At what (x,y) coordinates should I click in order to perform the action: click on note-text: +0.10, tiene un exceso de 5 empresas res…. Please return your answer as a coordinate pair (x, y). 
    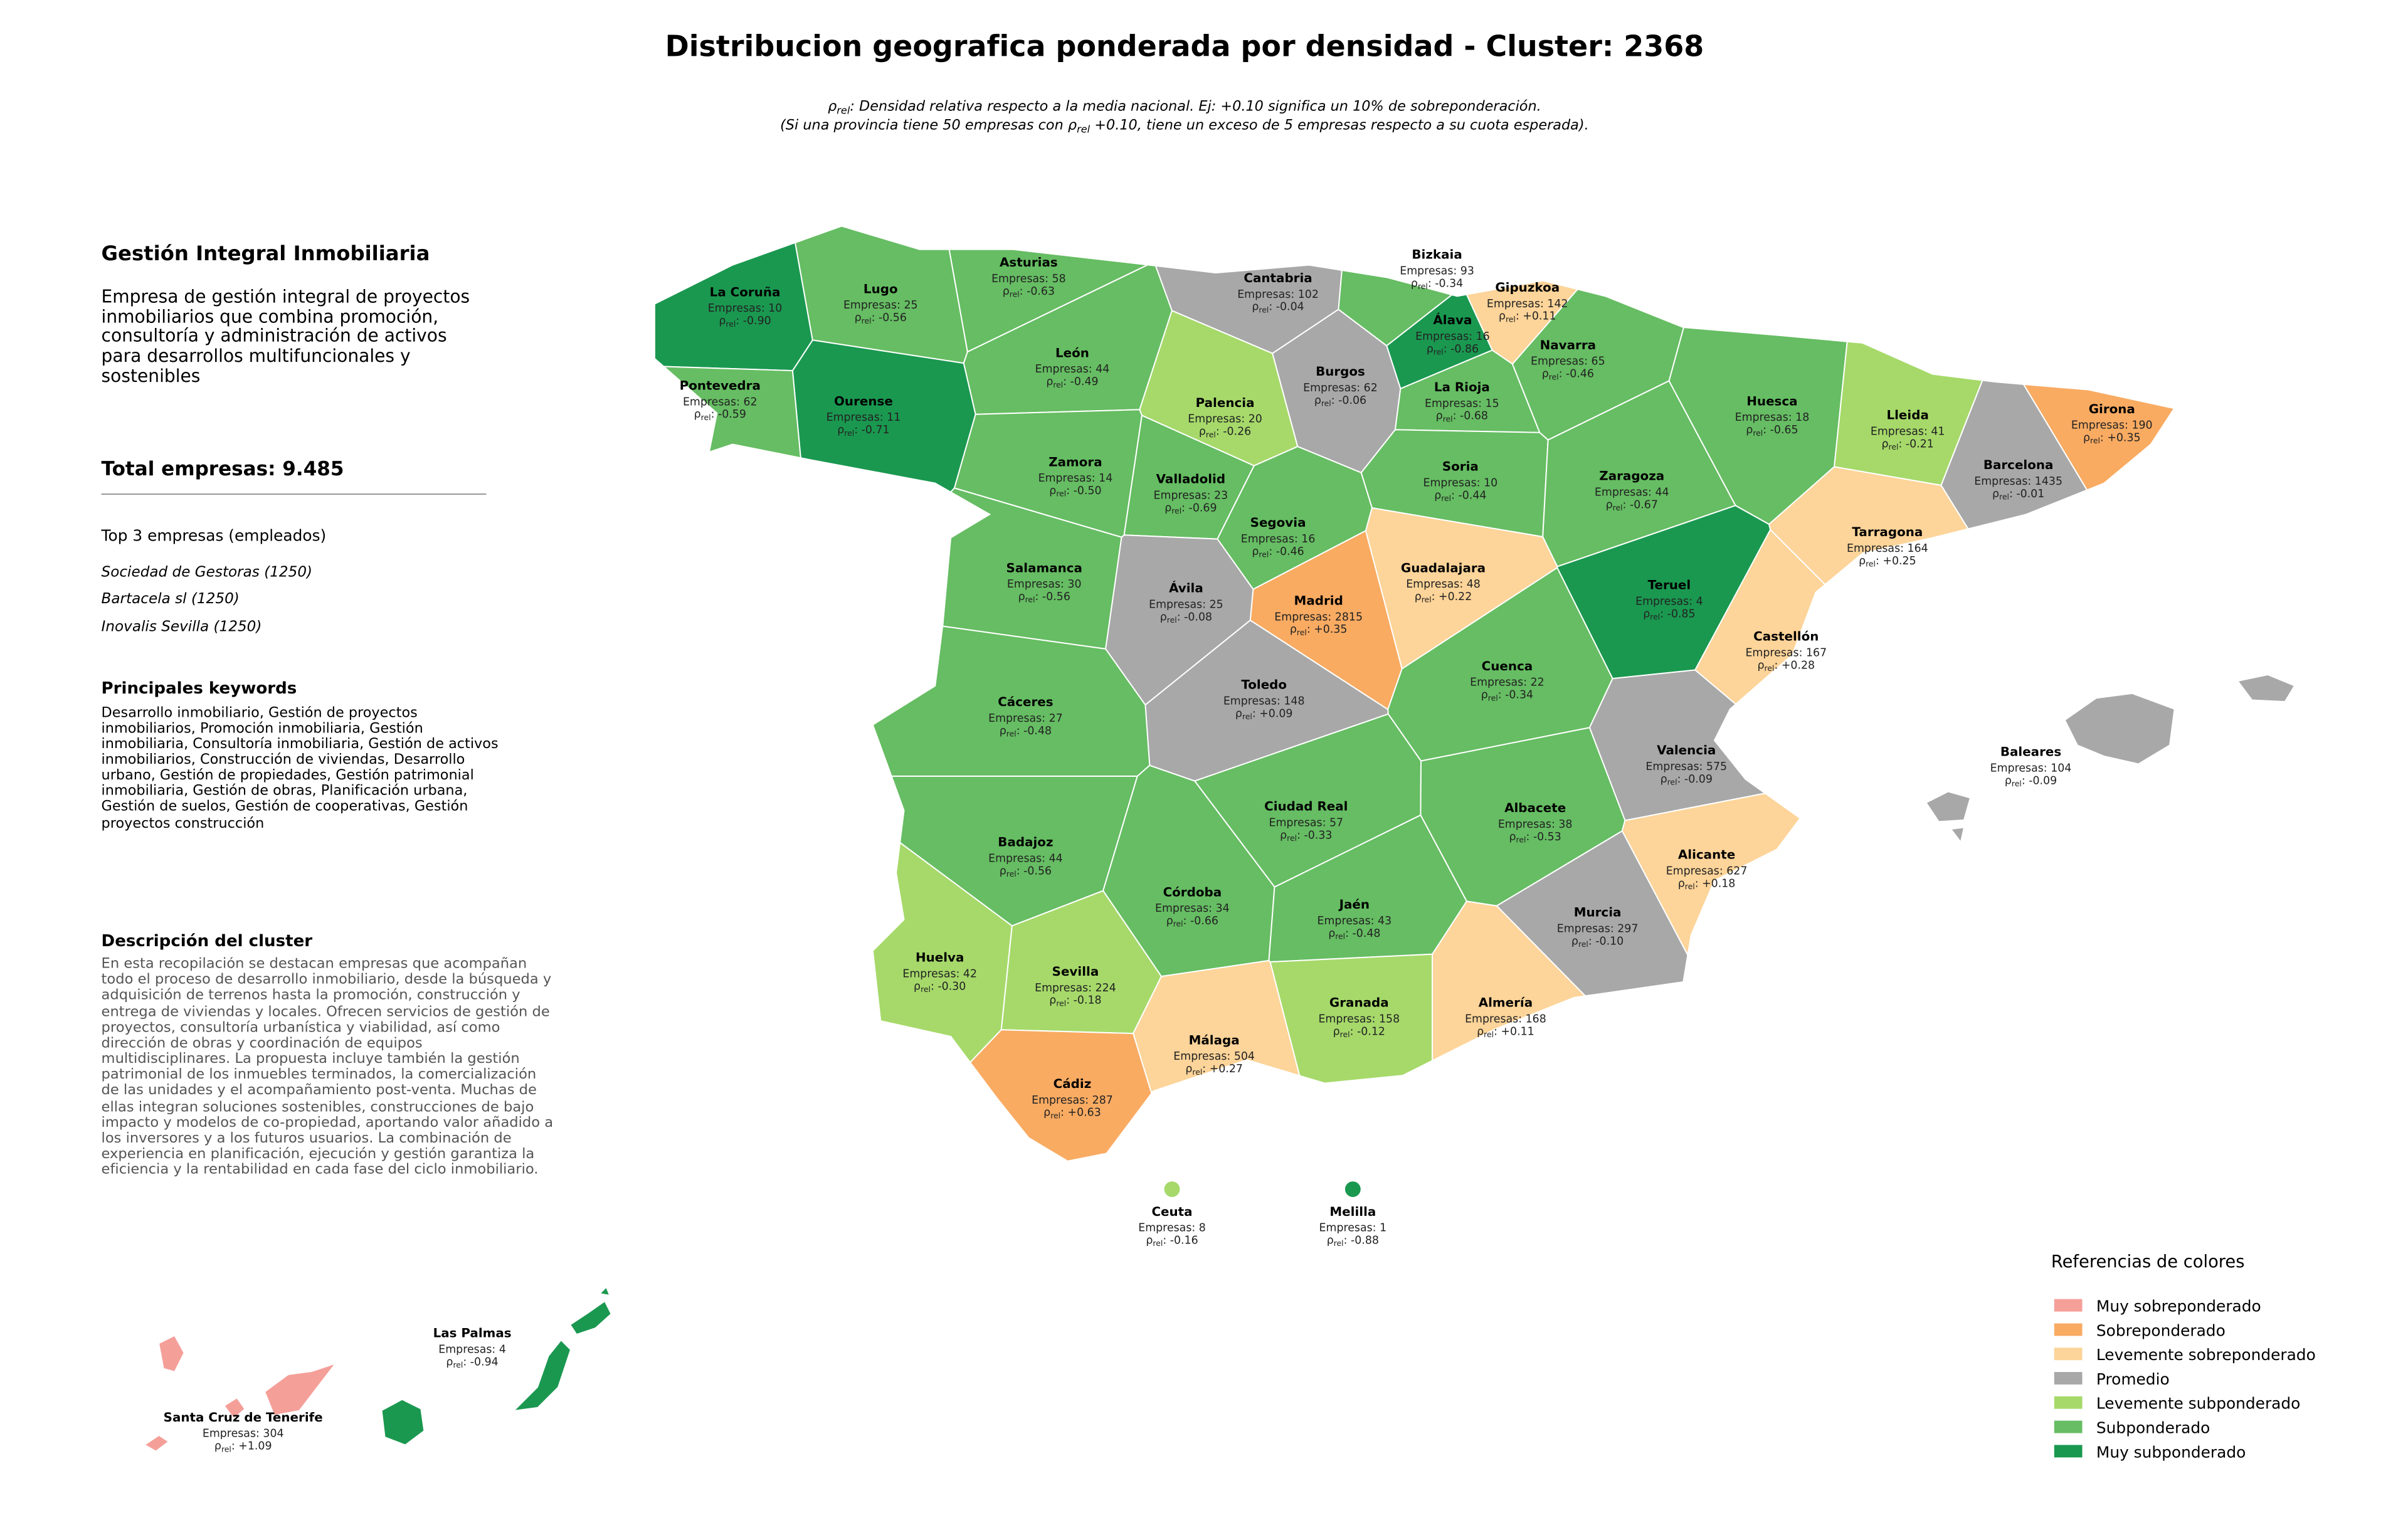
    Looking at the image, I should click on (1339, 125).